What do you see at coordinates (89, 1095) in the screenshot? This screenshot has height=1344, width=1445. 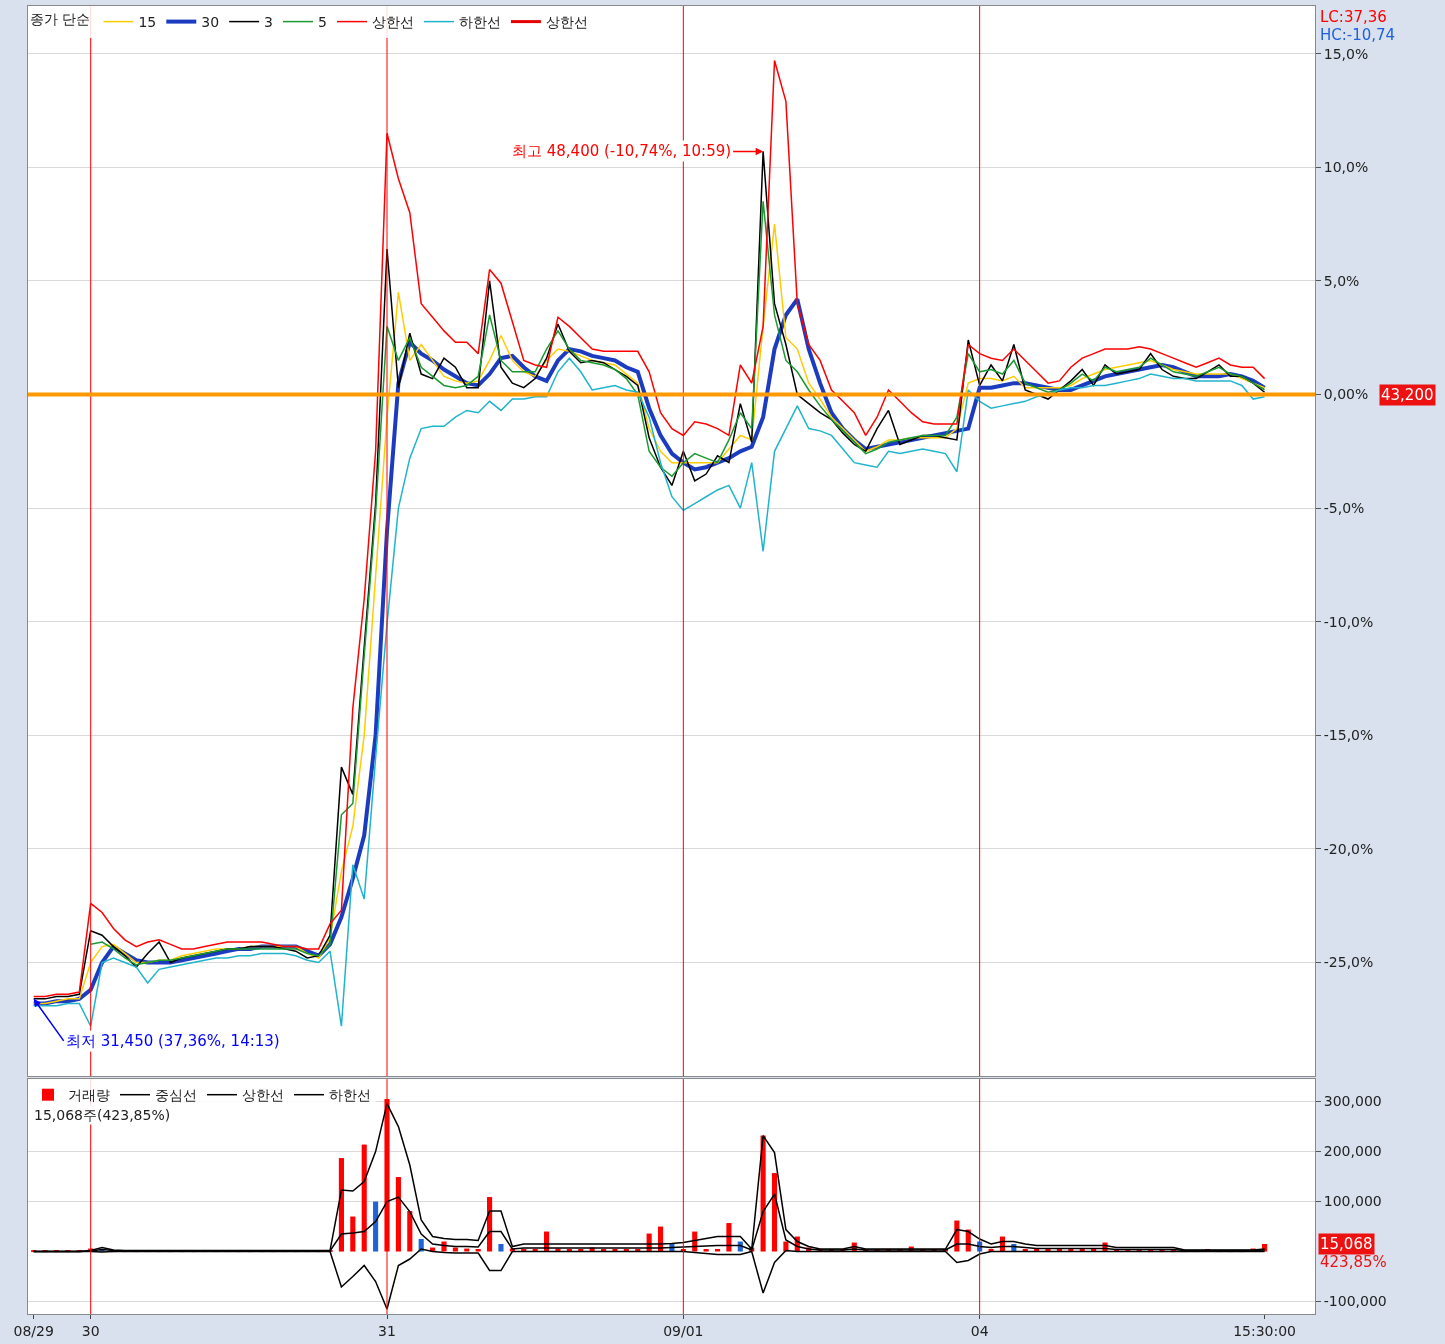 I see `legend-label: 거래량` at bounding box center [89, 1095].